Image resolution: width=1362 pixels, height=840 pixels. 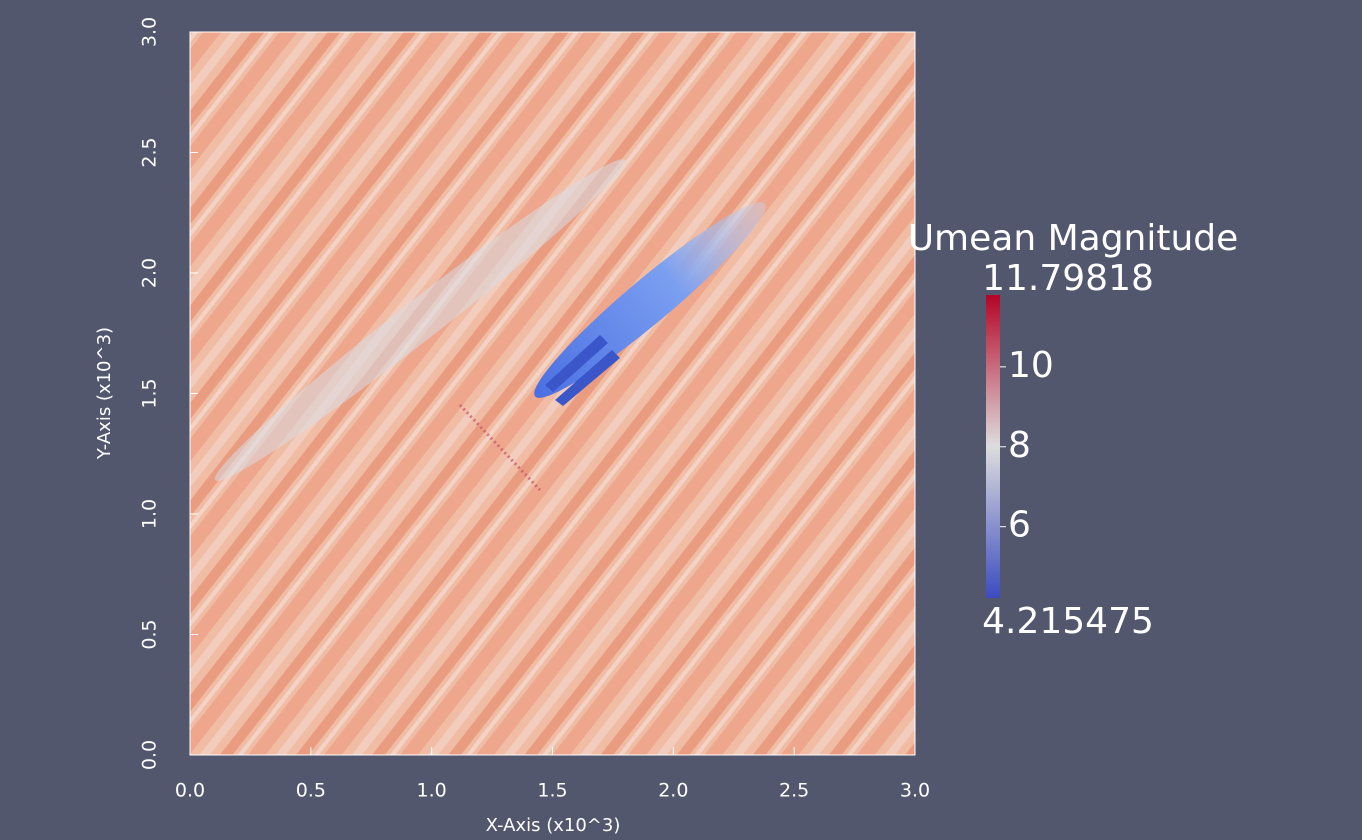 I want to click on x-tick-label: 1.5, so click(x=552, y=791).